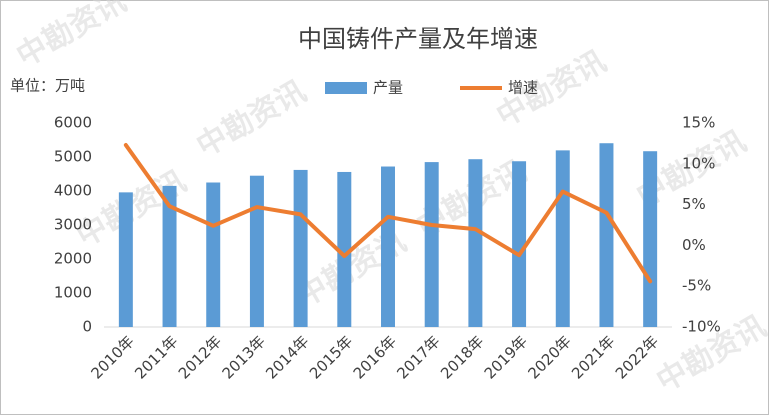 The image size is (770, 416). What do you see at coordinates (694, 245) in the screenshot?
I see `y2-tick-label: 0%` at bounding box center [694, 245].